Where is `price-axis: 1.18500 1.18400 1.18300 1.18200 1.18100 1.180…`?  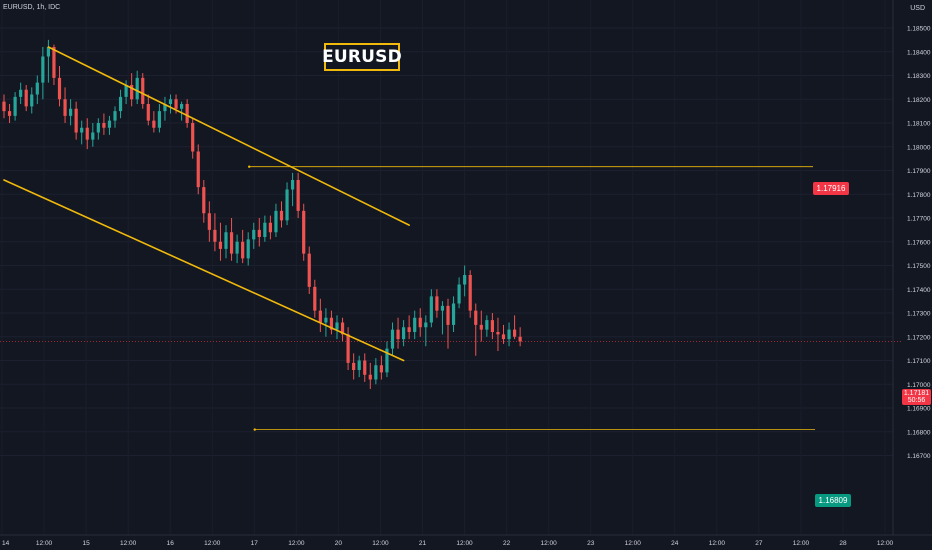
price-axis: 1.18500 1.18400 1.18300 1.18200 1.18100 1.180… is located at coordinates (911, 267).